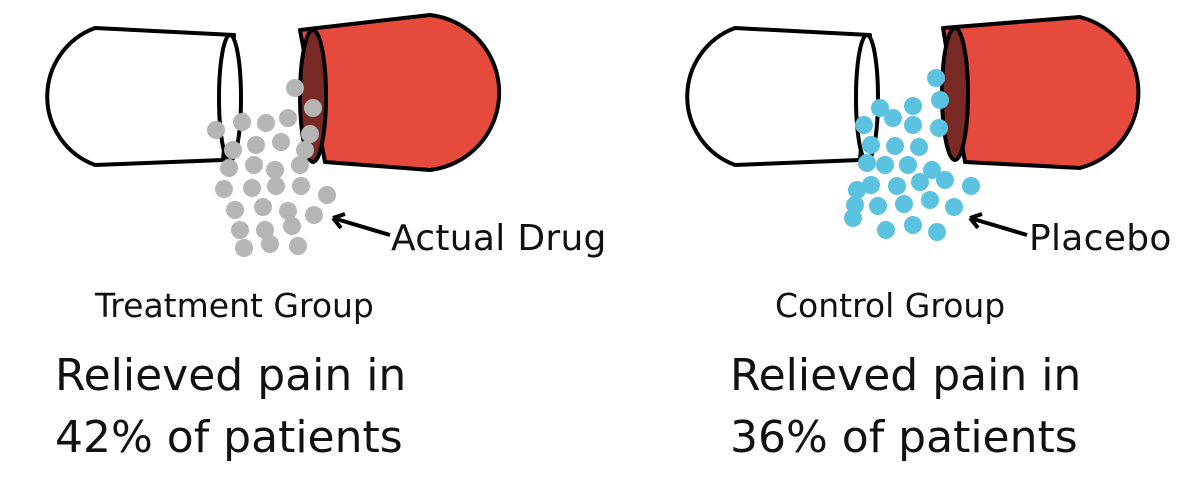 This screenshot has width=1190, height=493. Describe the element at coordinates (998, 226) in the screenshot. I see `placebo-pointer-arrow` at that location.